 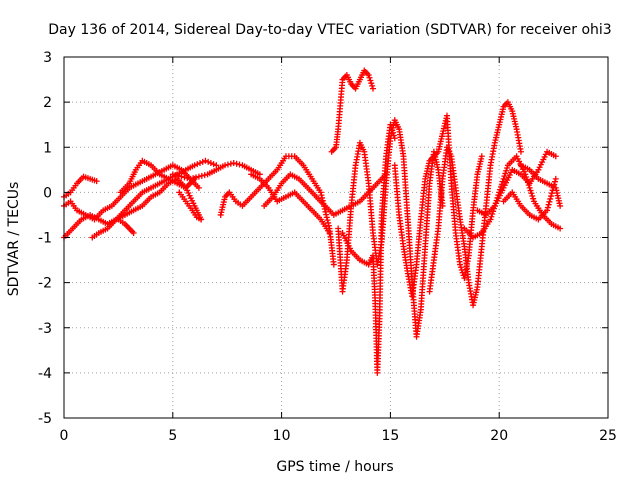 What do you see at coordinates (47, 58) in the screenshot?
I see `y-tick-label: 3` at bounding box center [47, 58].